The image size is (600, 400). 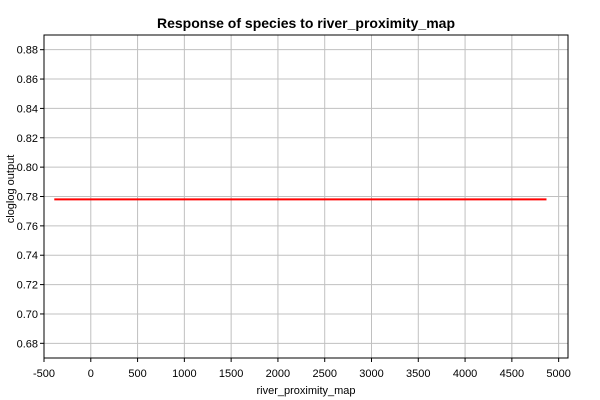 I want to click on y-tick-label: 0.78, so click(x=27, y=198).